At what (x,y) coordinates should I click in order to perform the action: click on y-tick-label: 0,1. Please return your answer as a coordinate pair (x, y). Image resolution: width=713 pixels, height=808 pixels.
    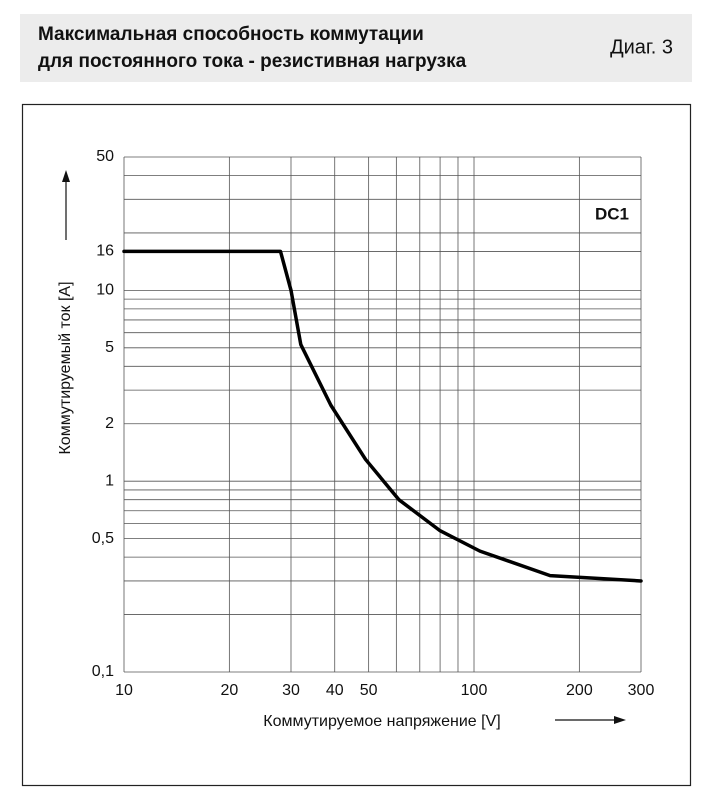
    Looking at the image, I should click on (103, 671).